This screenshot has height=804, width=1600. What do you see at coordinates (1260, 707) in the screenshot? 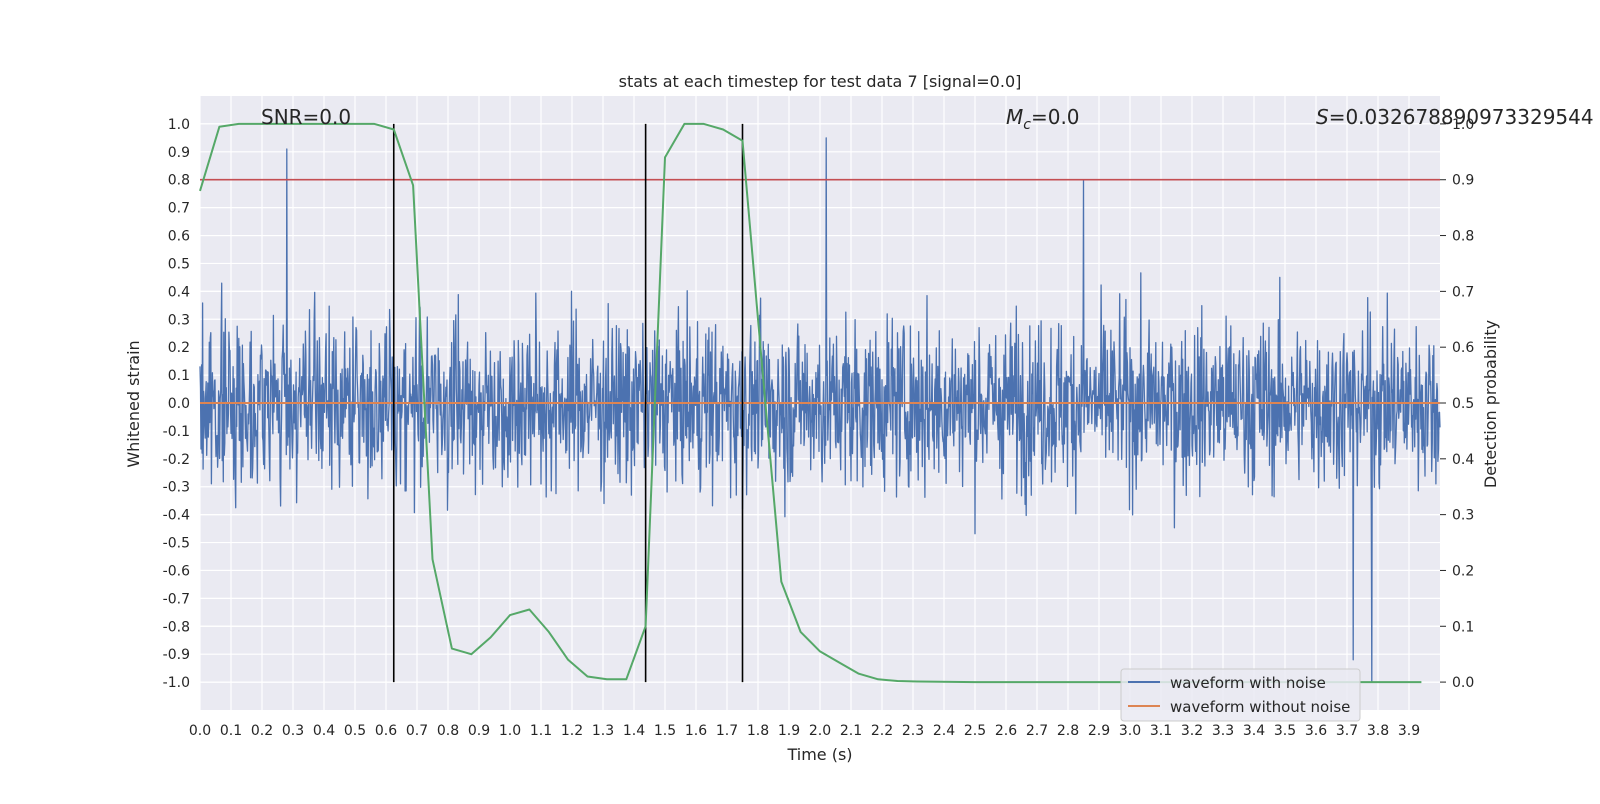
I see `legend-label-clean: waveform without noise` at bounding box center [1260, 707].